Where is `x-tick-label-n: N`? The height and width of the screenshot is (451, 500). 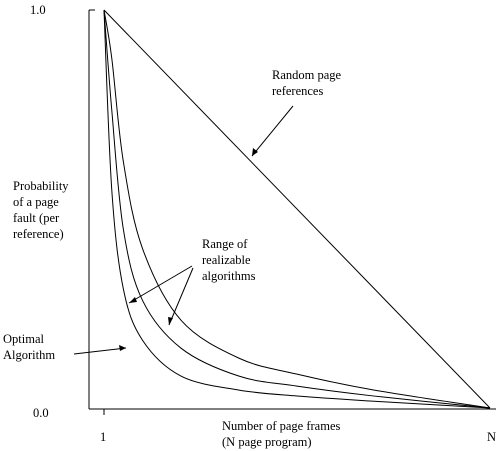
x-tick-label-n: N is located at coordinates (491, 437).